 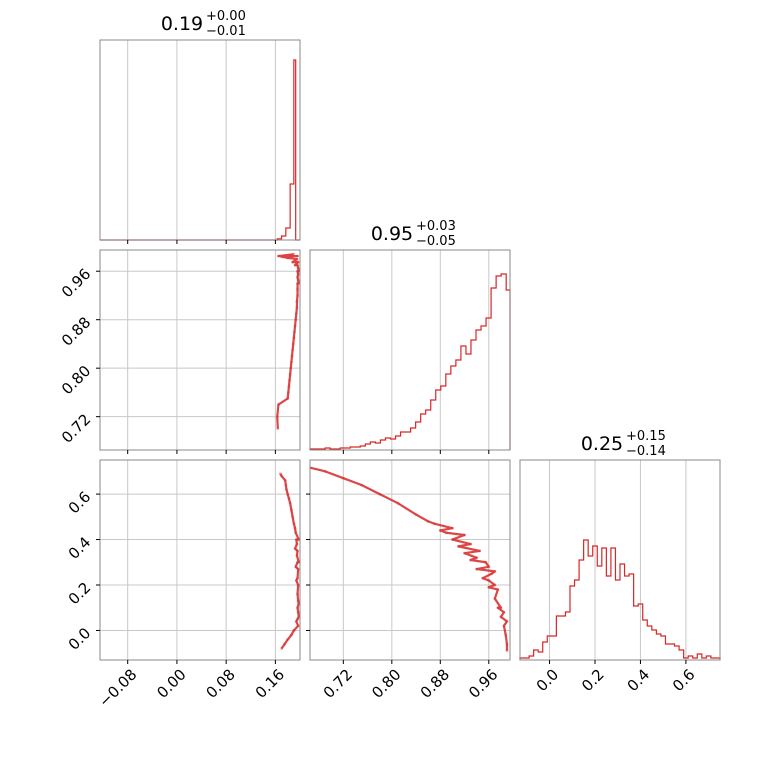 What do you see at coordinates (80, 503) in the screenshot?
I see `y-tick-label: 0.6` at bounding box center [80, 503].